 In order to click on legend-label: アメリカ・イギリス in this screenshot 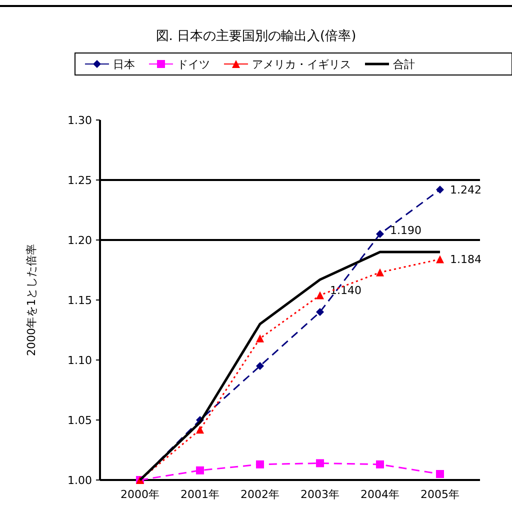, I will do `click(301, 64)`.